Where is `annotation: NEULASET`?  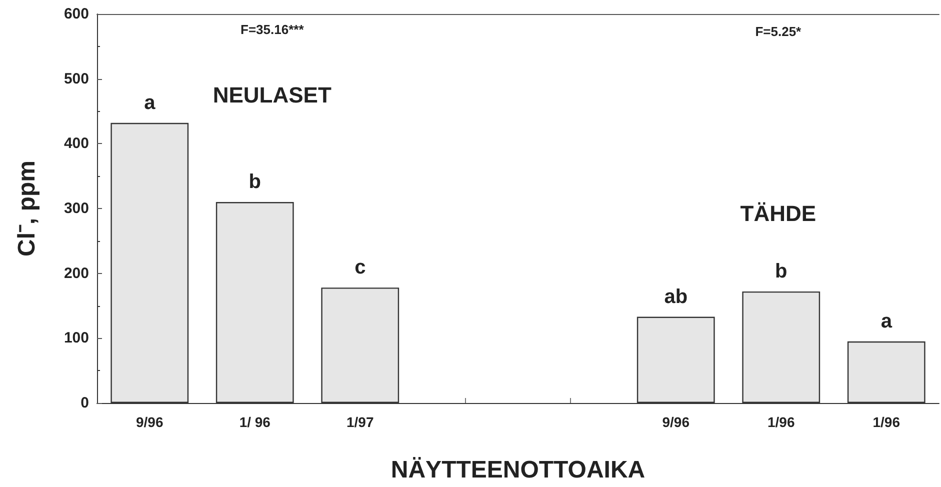
annotation: NEULASET is located at coordinates (272, 95).